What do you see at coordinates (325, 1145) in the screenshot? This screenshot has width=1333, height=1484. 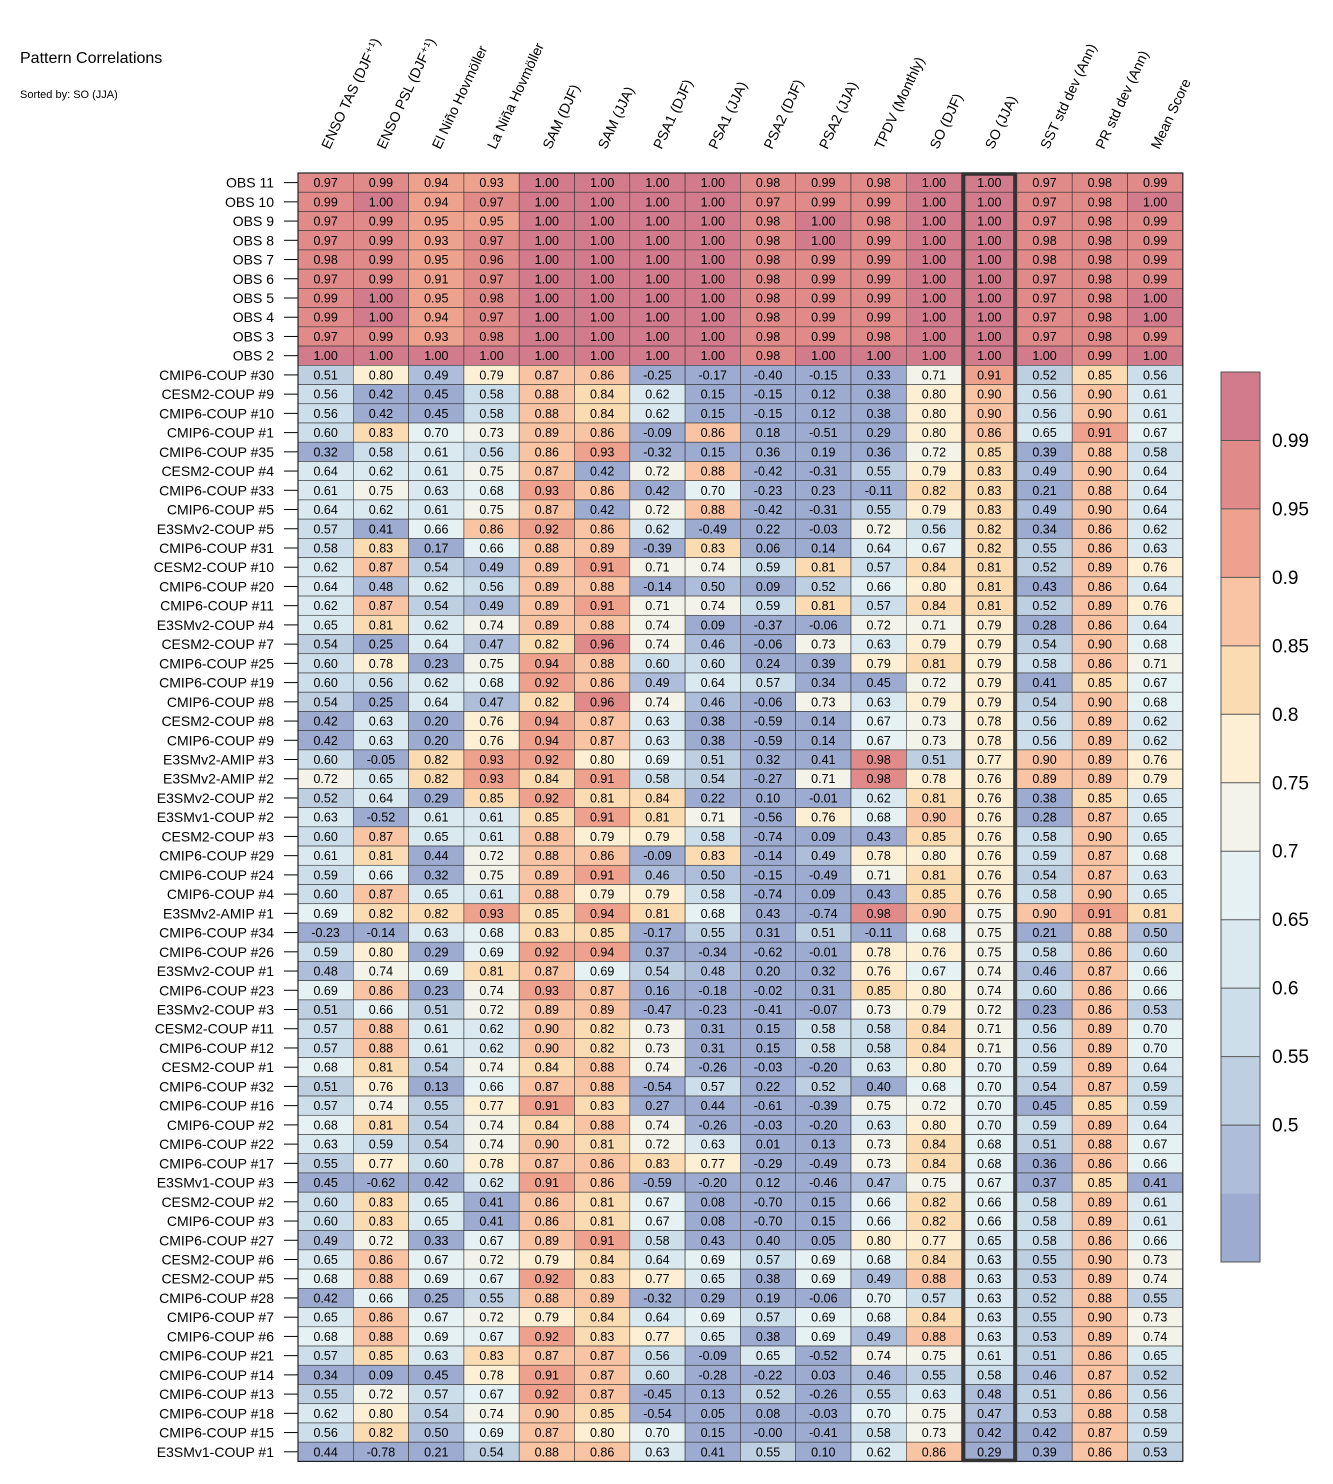 I see `cell-value: 0.63` at bounding box center [325, 1145].